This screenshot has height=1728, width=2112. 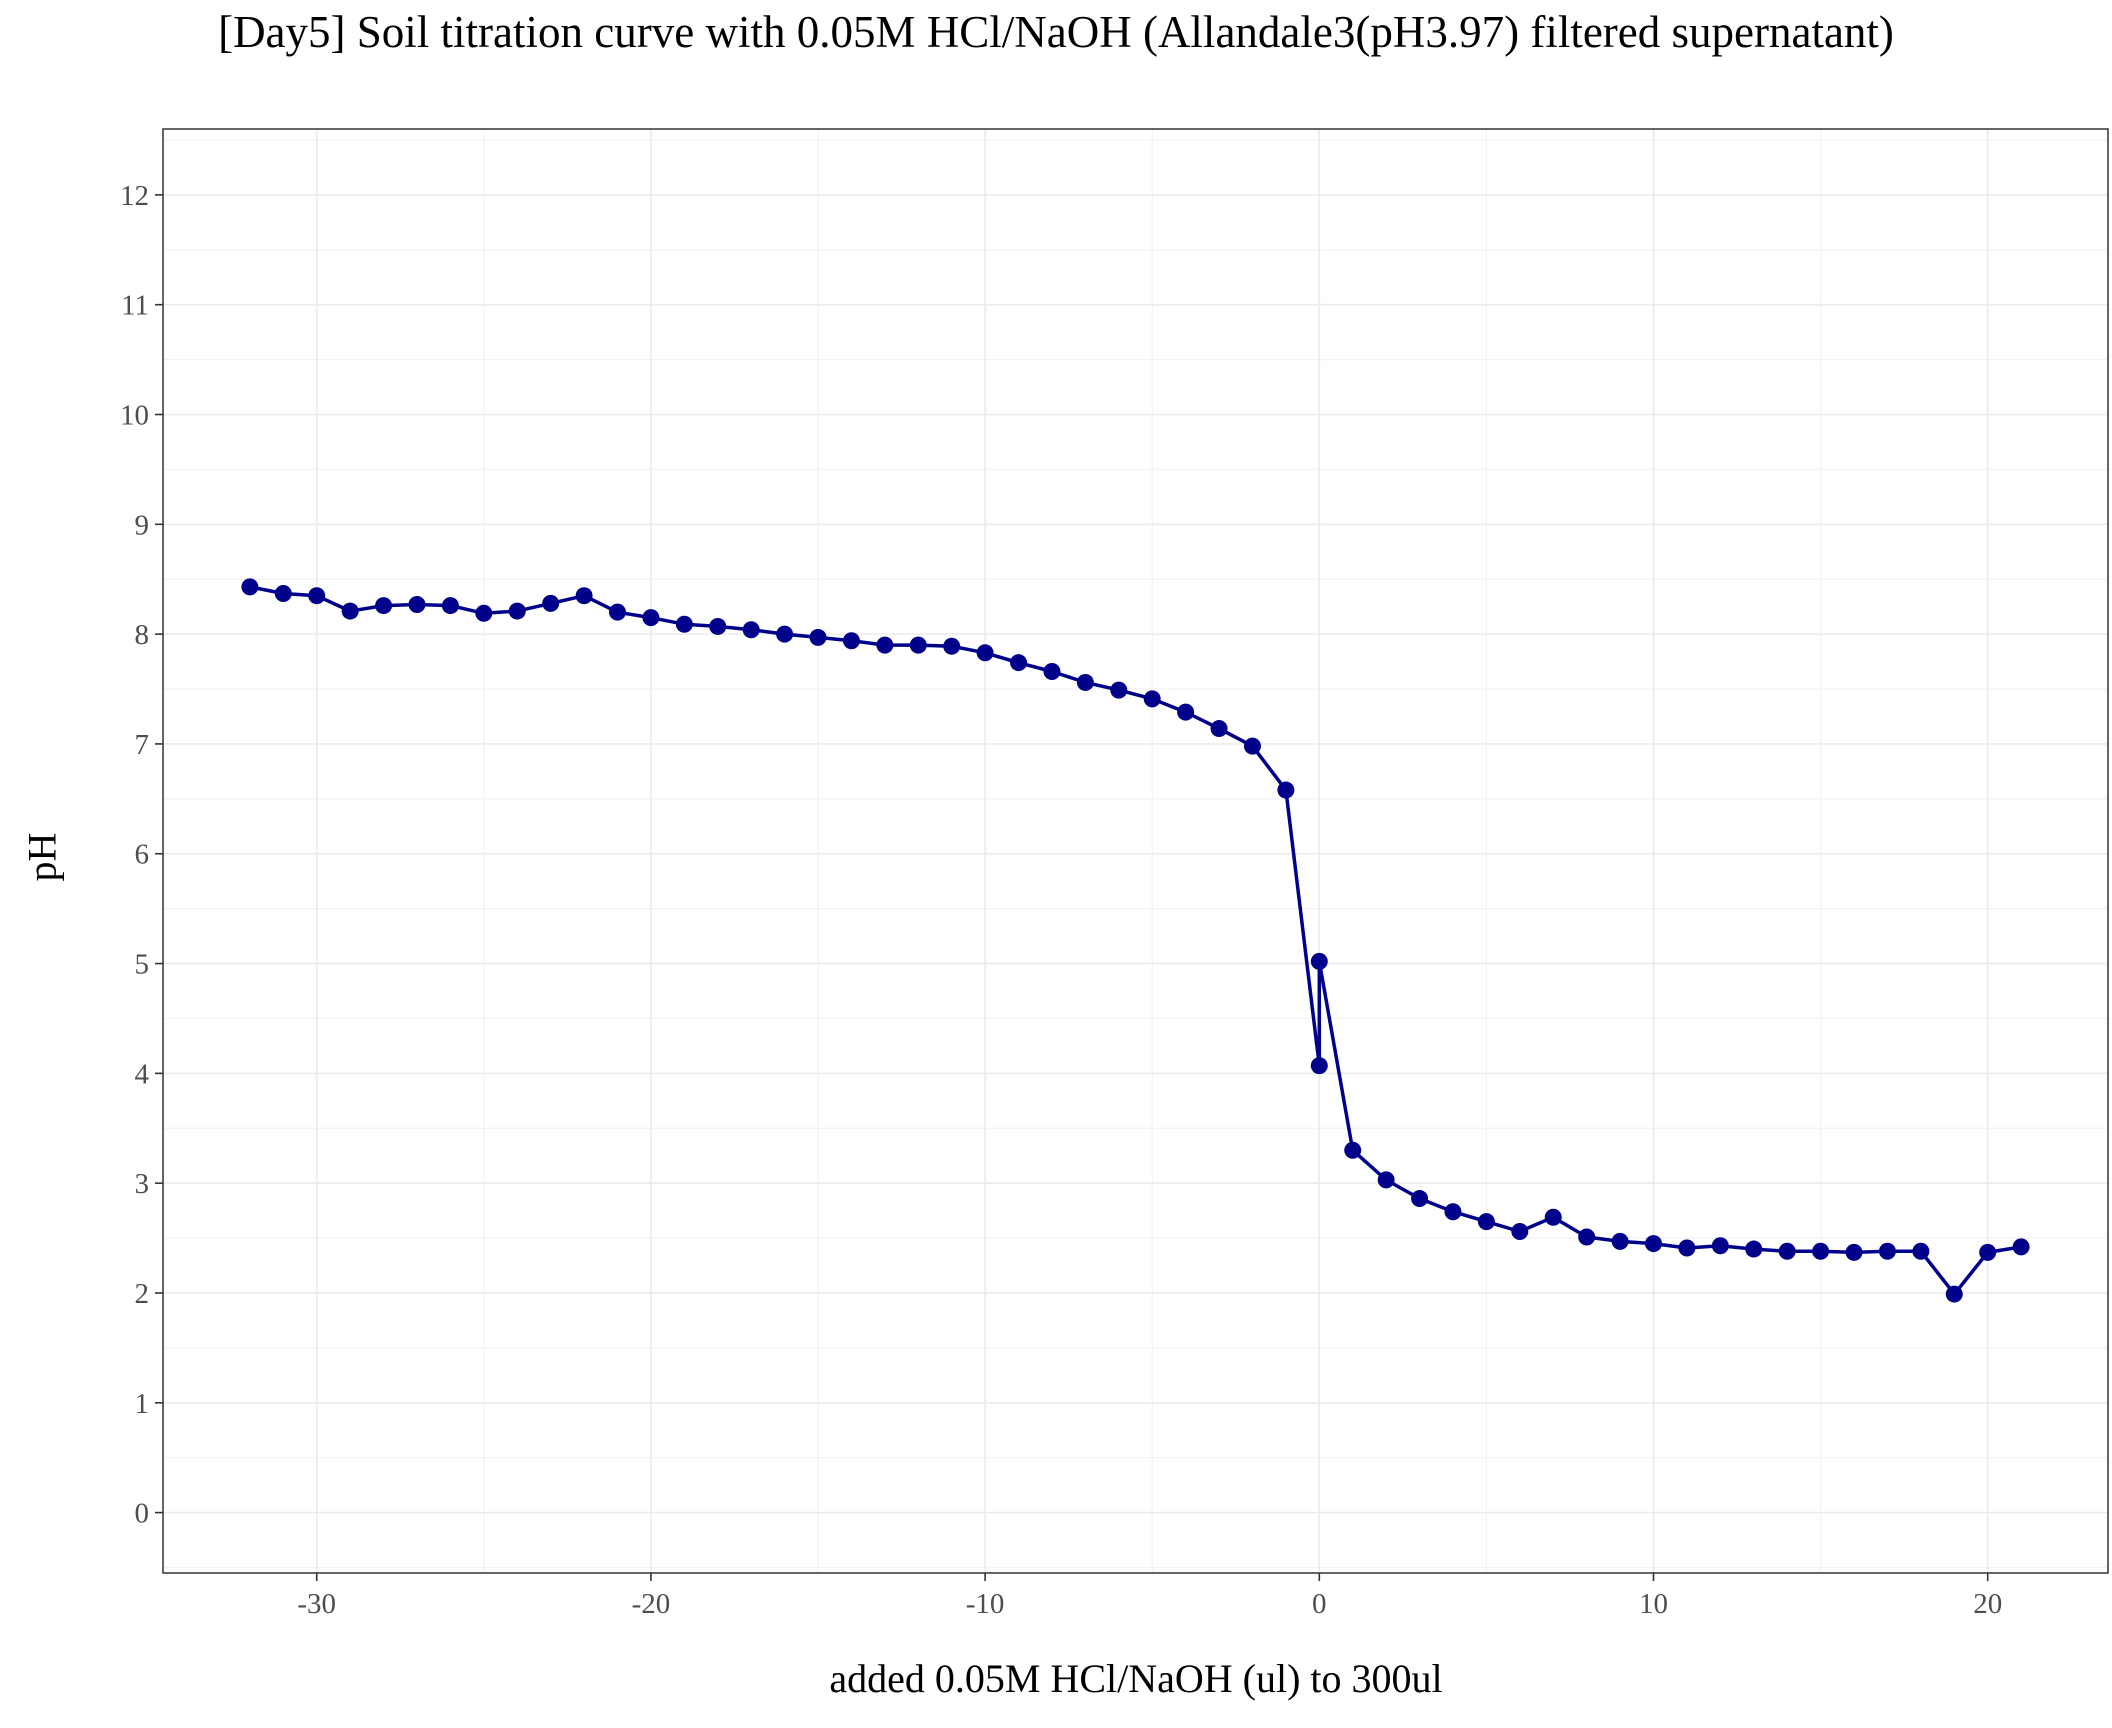 What do you see at coordinates (142, 635) in the screenshot?
I see `y-tick-label: 8` at bounding box center [142, 635].